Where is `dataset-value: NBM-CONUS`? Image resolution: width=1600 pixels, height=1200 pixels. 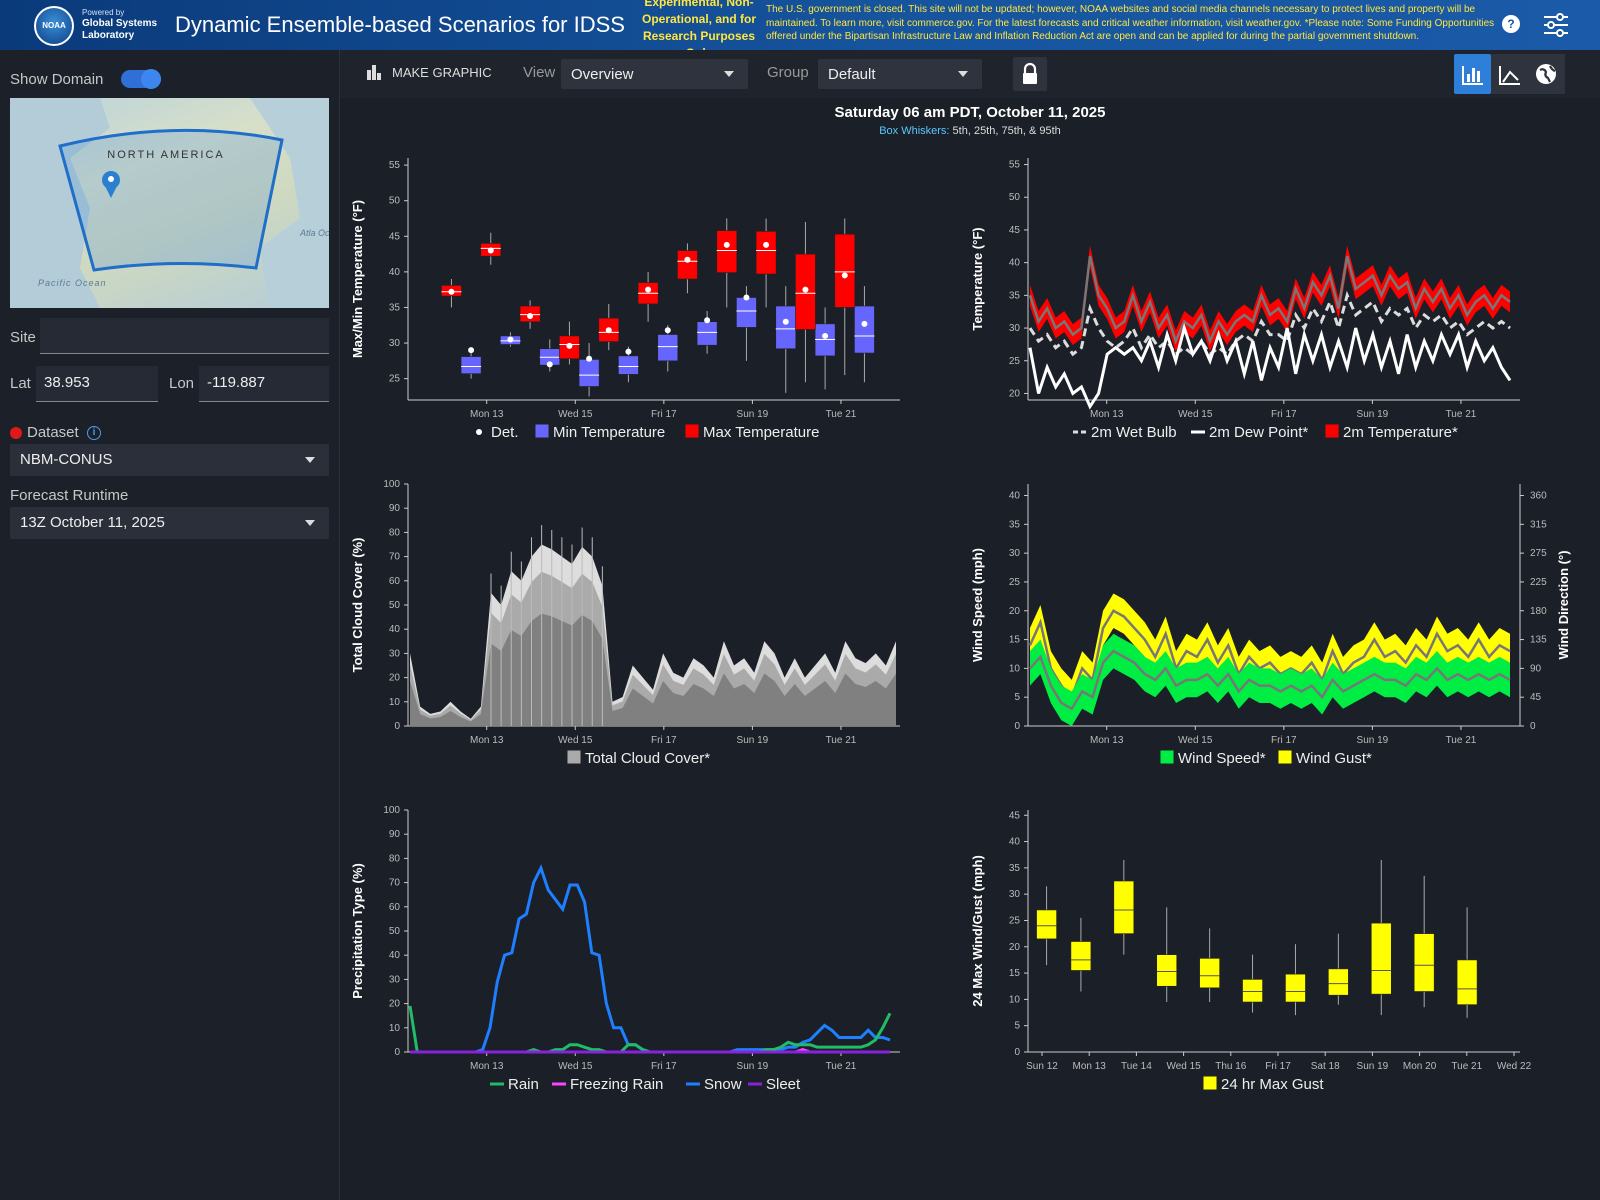 dataset-value: NBM-CONUS is located at coordinates (66, 459).